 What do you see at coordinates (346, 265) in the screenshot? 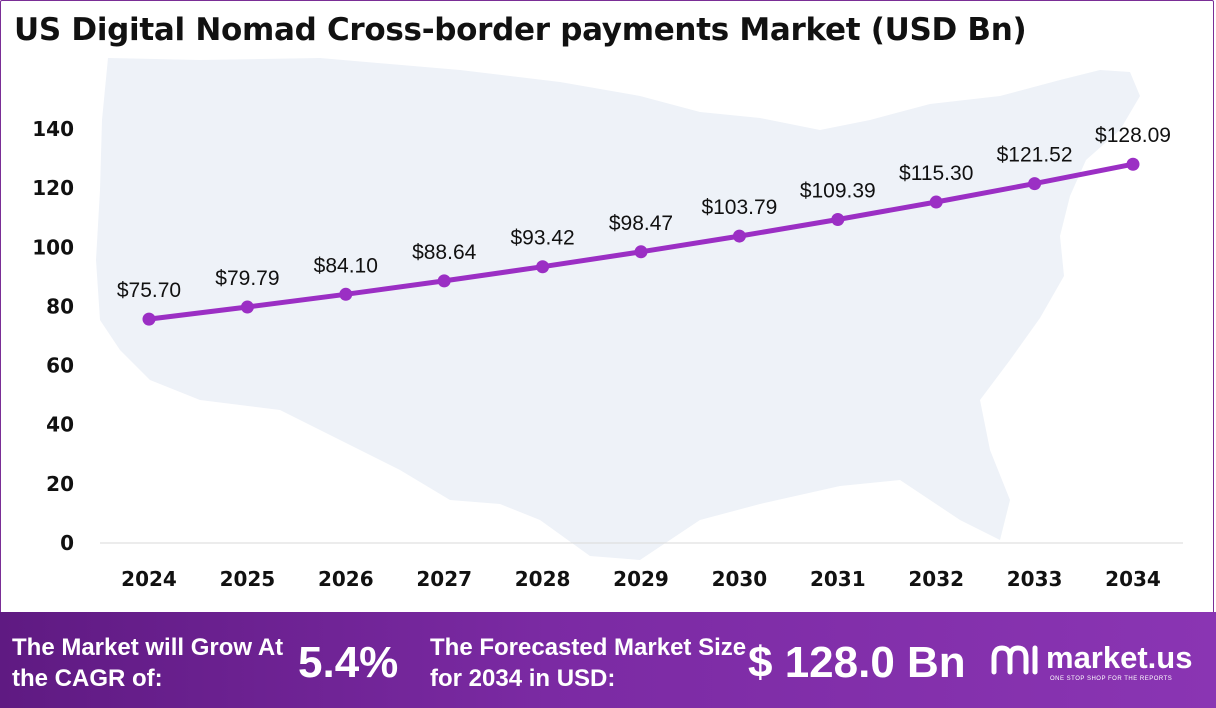
I see `data-label: $84.10` at bounding box center [346, 265].